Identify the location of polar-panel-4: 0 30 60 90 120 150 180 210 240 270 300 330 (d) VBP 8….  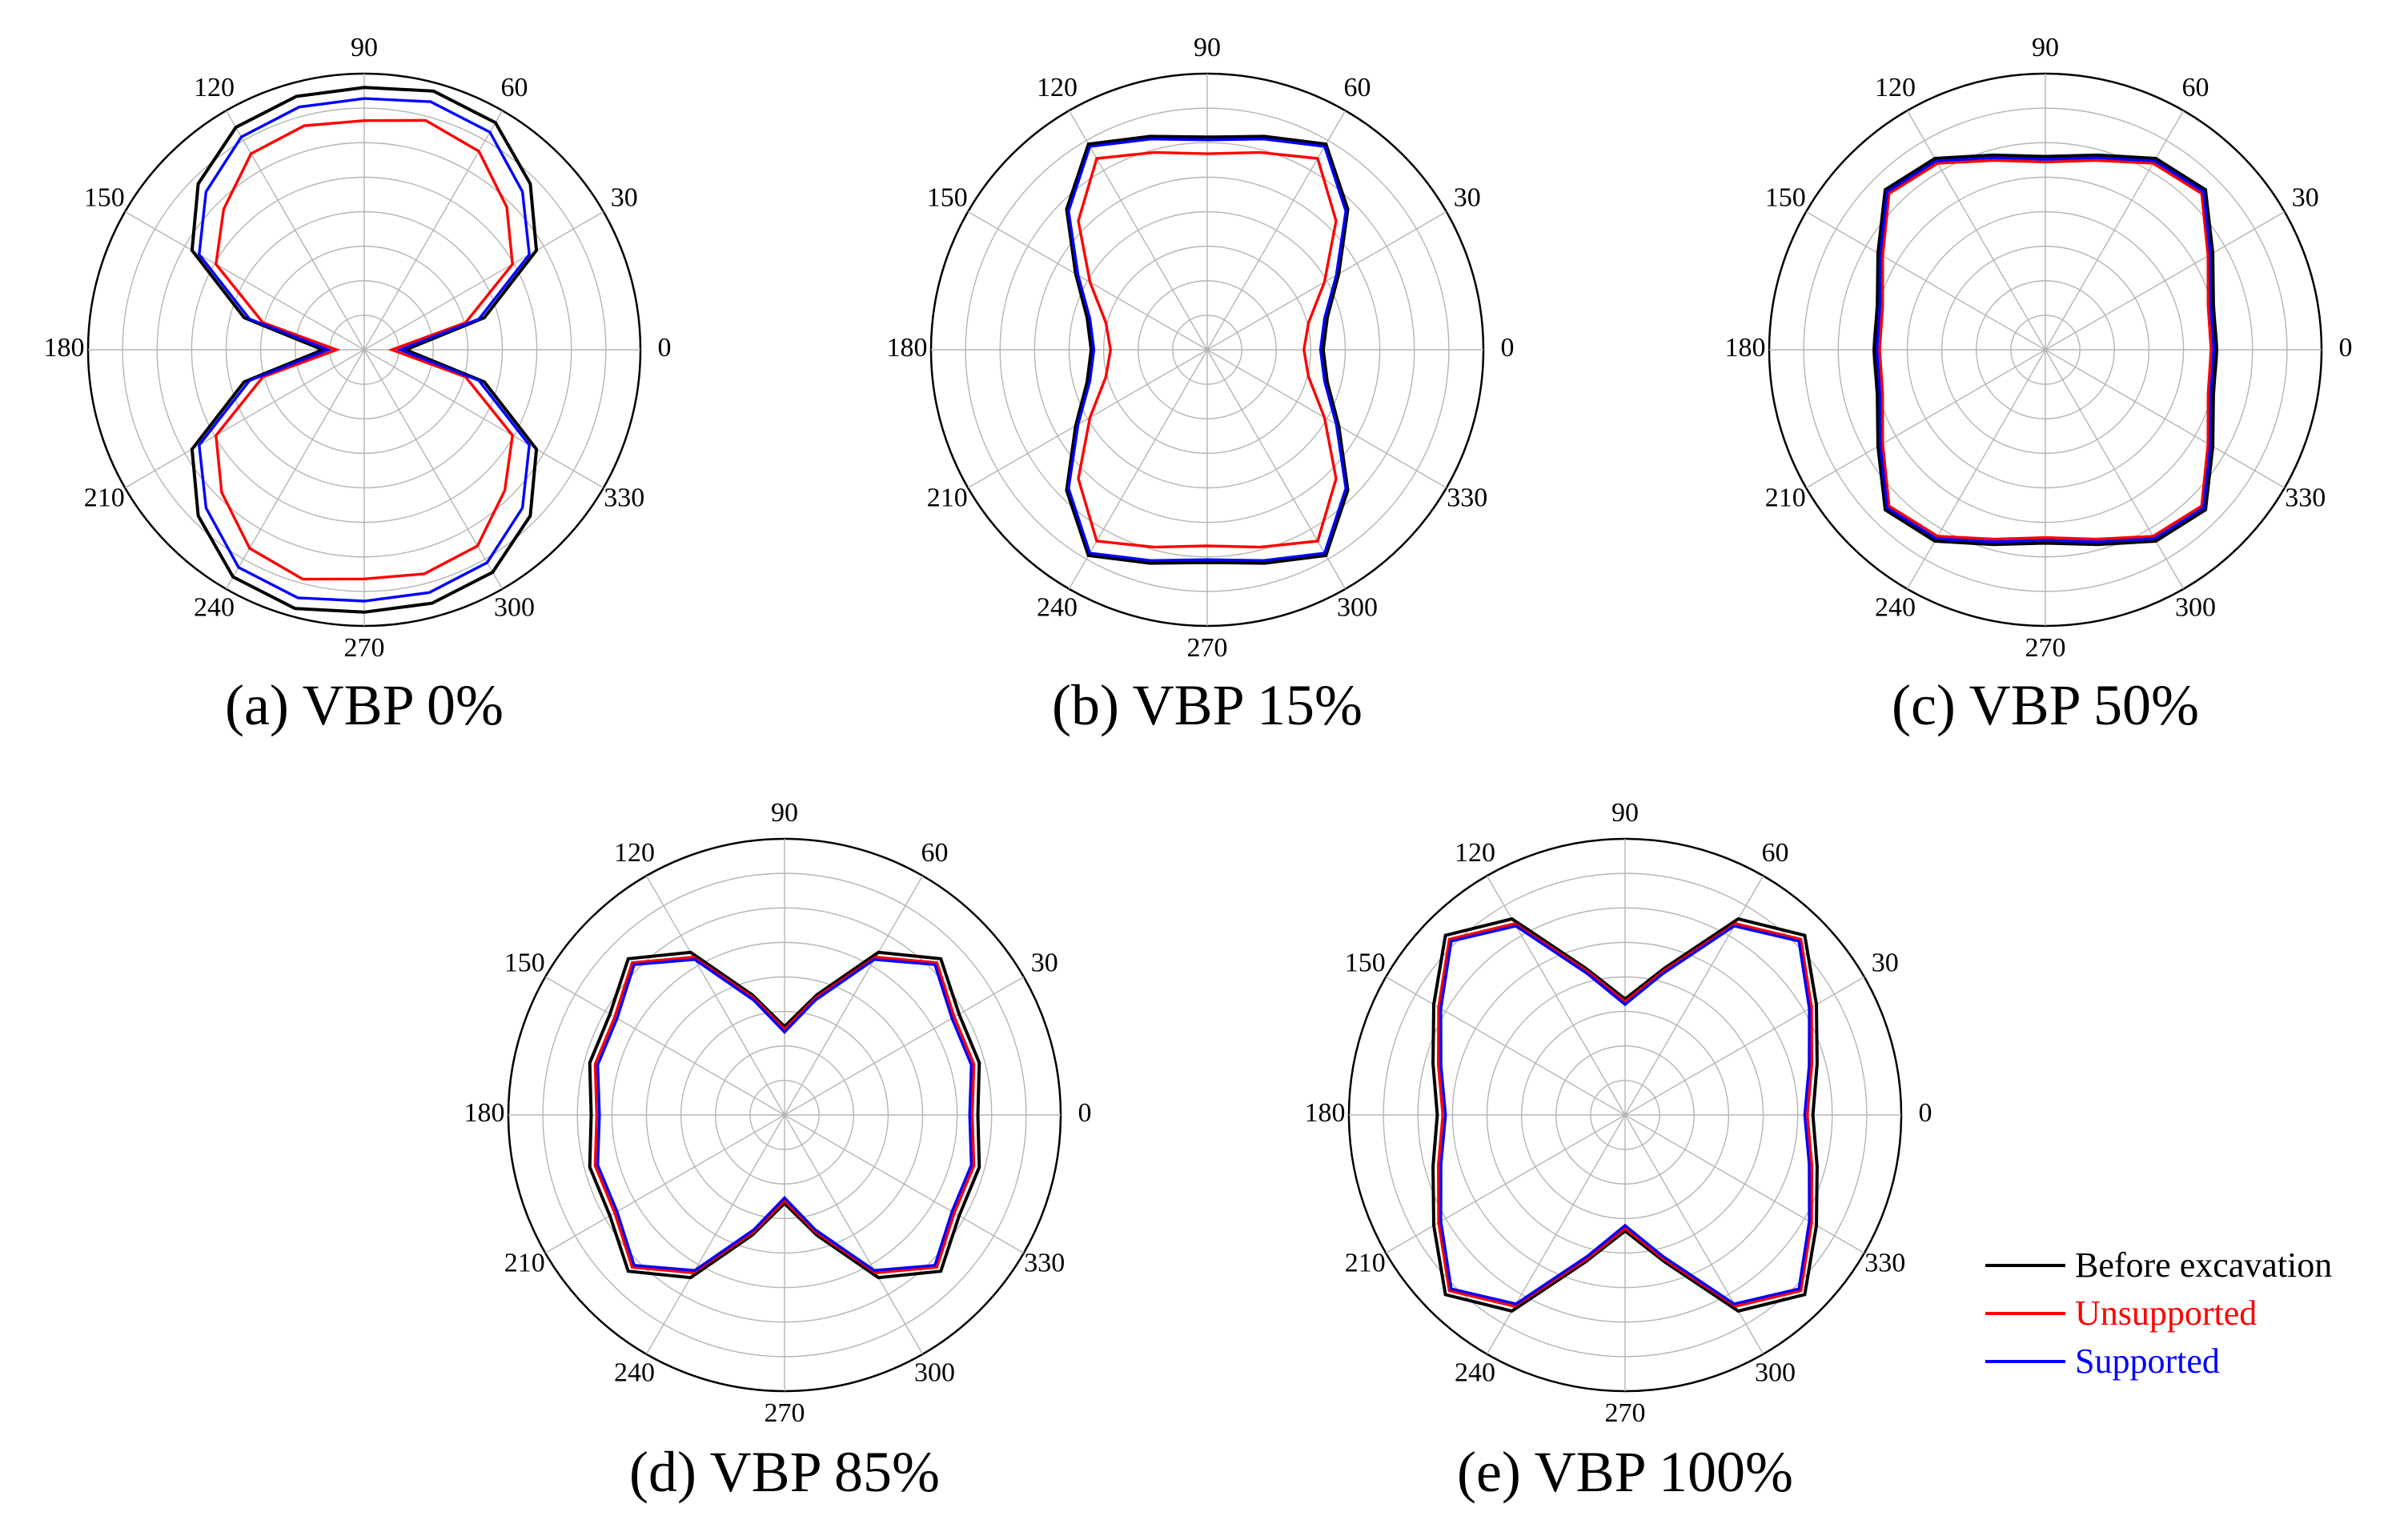
(778, 1151).